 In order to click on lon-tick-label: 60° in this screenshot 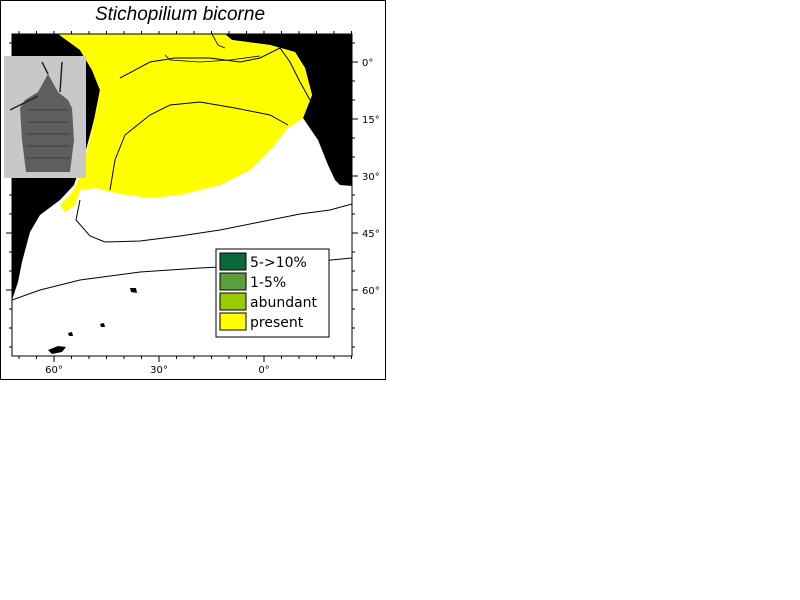, I will do `click(54, 370)`.